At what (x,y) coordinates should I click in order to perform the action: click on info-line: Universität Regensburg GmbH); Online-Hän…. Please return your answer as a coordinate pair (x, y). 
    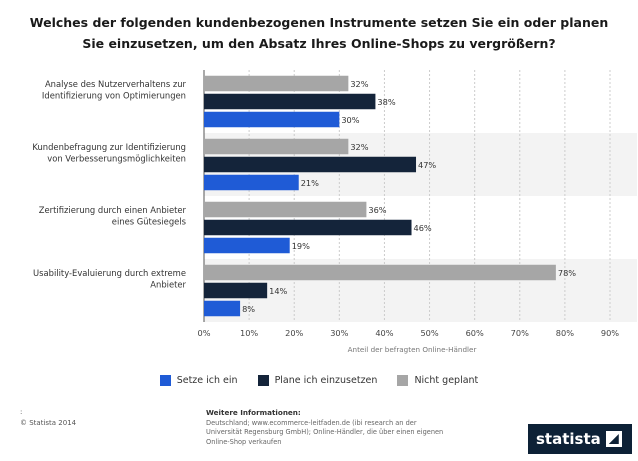
    Looking at the image, I should click on (336, 433).